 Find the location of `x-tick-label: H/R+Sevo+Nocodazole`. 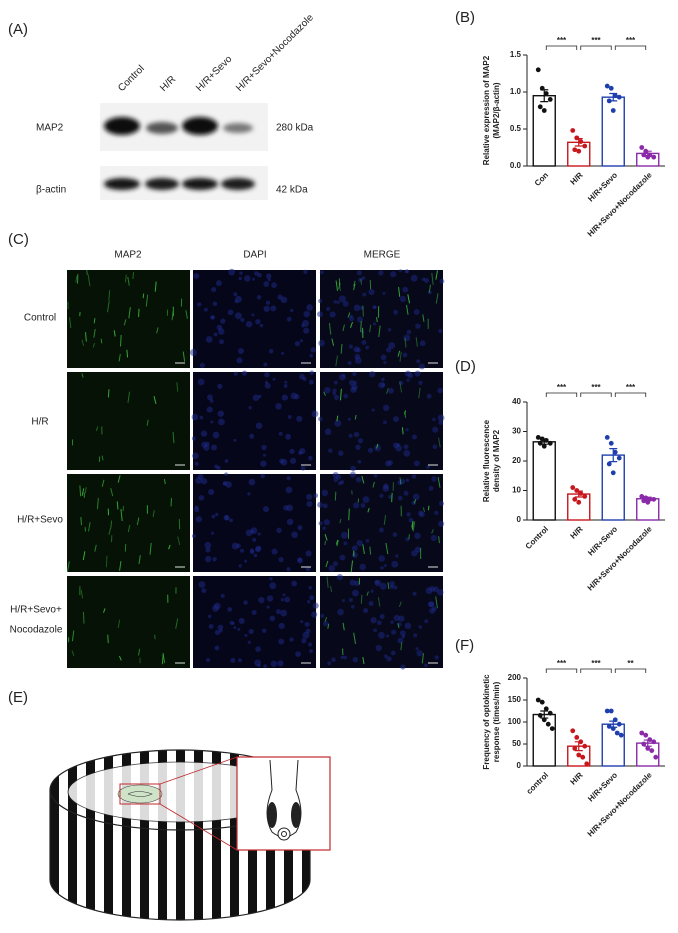

x-tick-label: H/R+Sevo+Nocodazole is located at coordinates (620, 558).